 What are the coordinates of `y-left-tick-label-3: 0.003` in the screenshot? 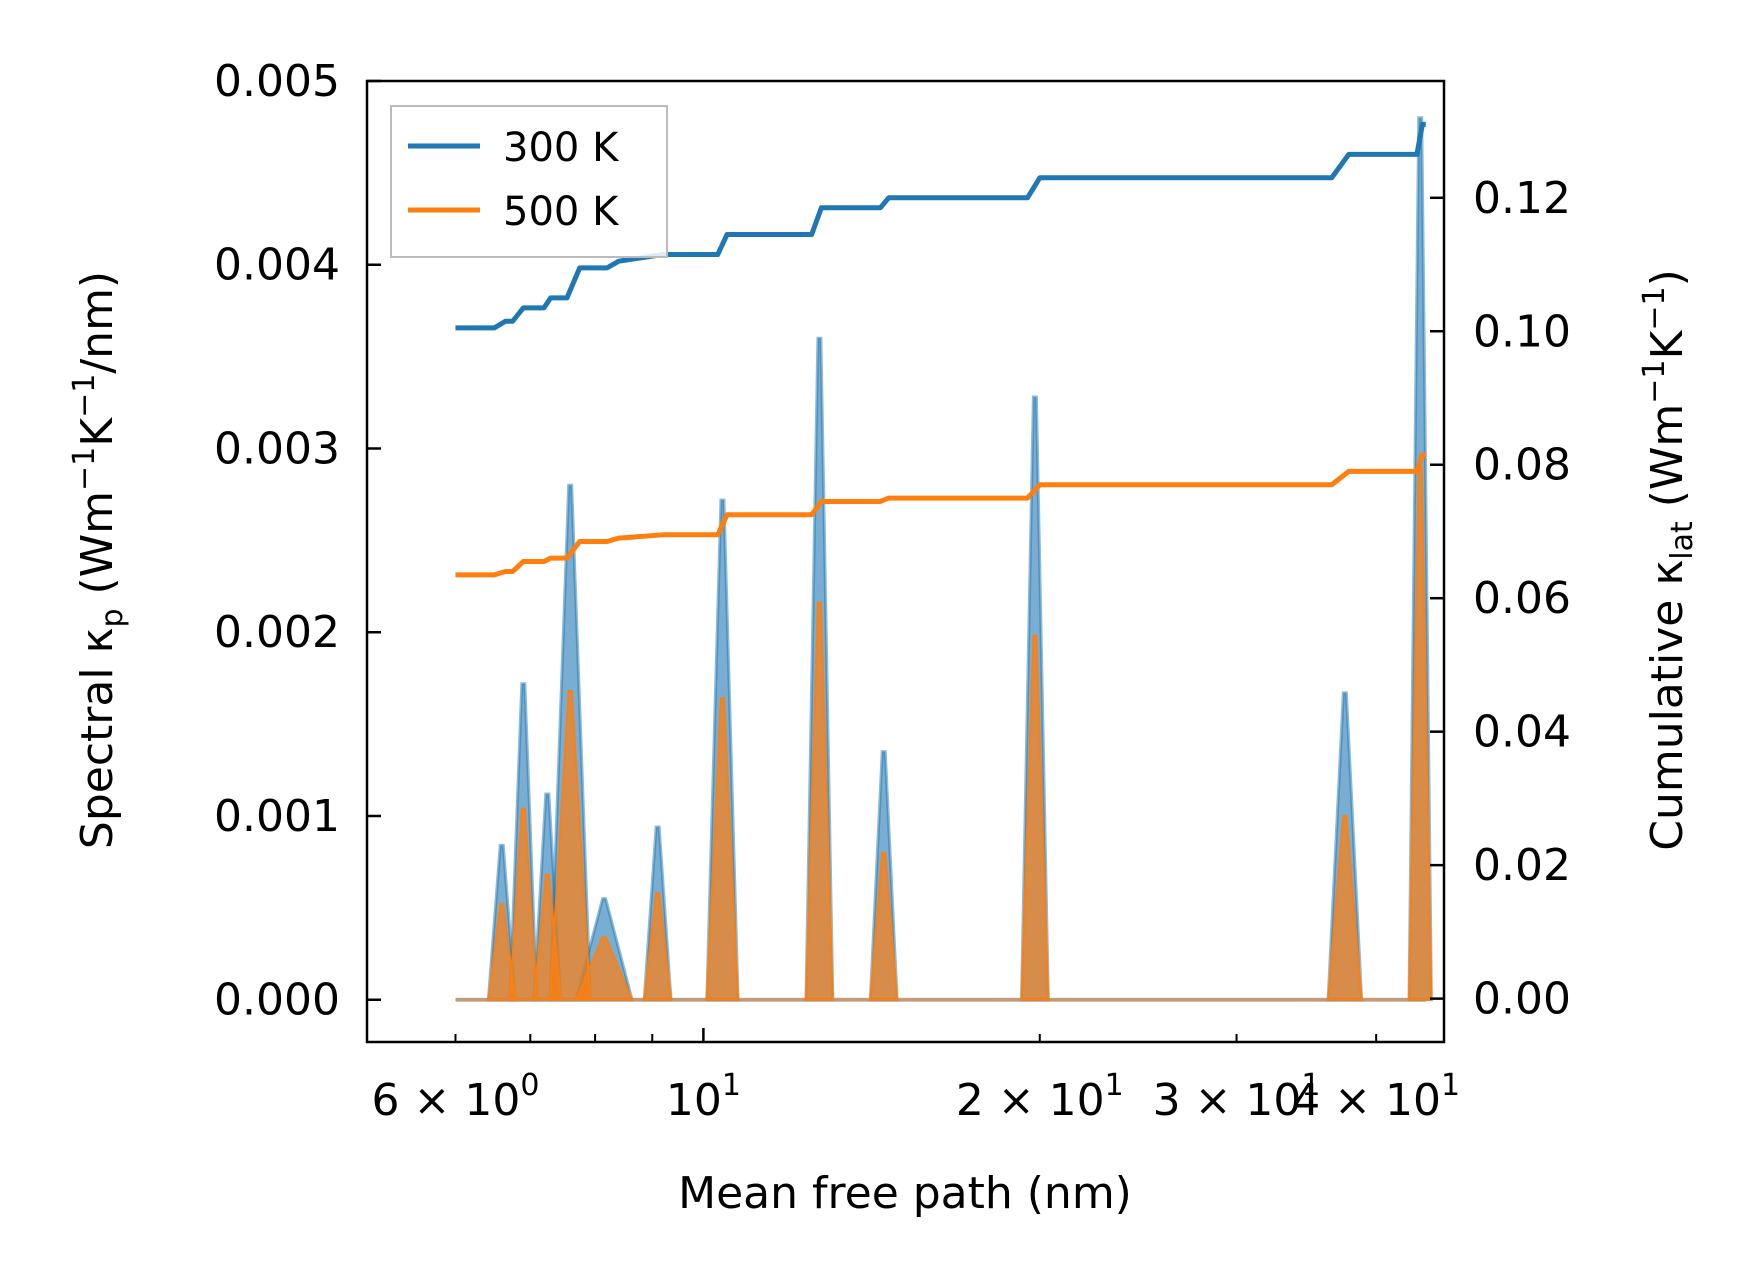 It's located at (277, 448).